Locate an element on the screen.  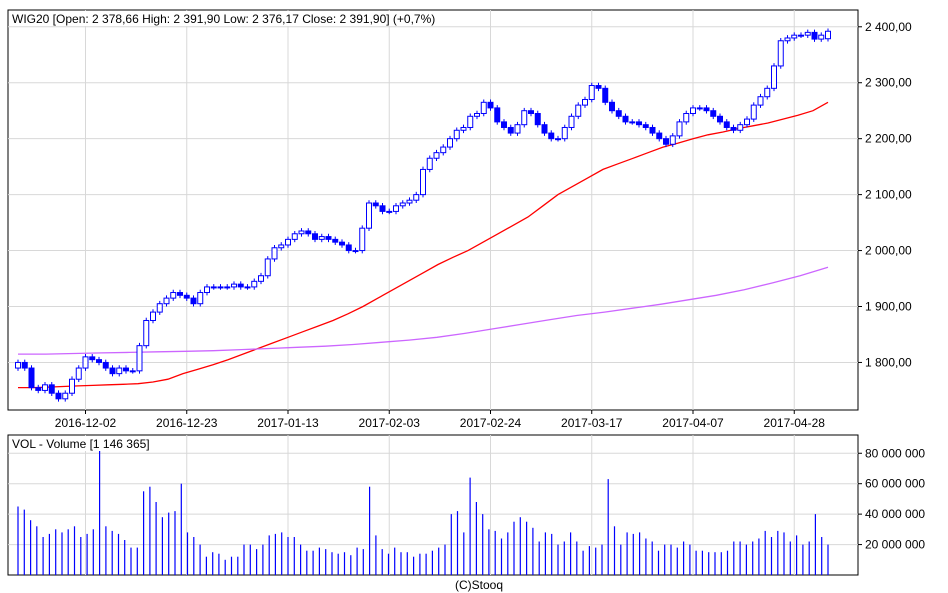
x-tick-label: 2016-12-02 is located at coordinates (86, 423).